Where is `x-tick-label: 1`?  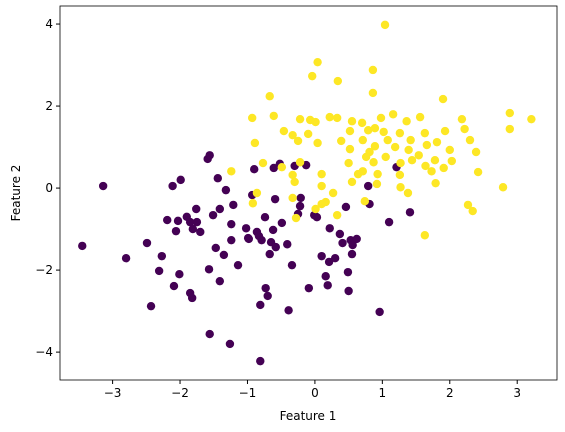
x-tick-label: 1 is located at coordinates (383, 393).